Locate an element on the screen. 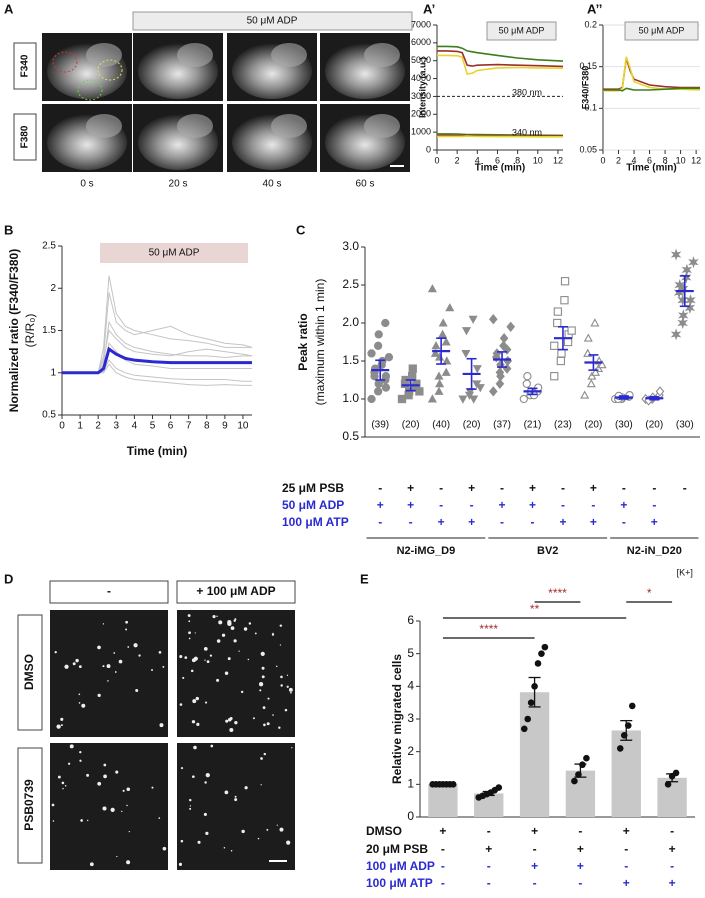 The image size is (705, 898). treatment-label: 50 μM ADP is located at coordinates (174, 253).